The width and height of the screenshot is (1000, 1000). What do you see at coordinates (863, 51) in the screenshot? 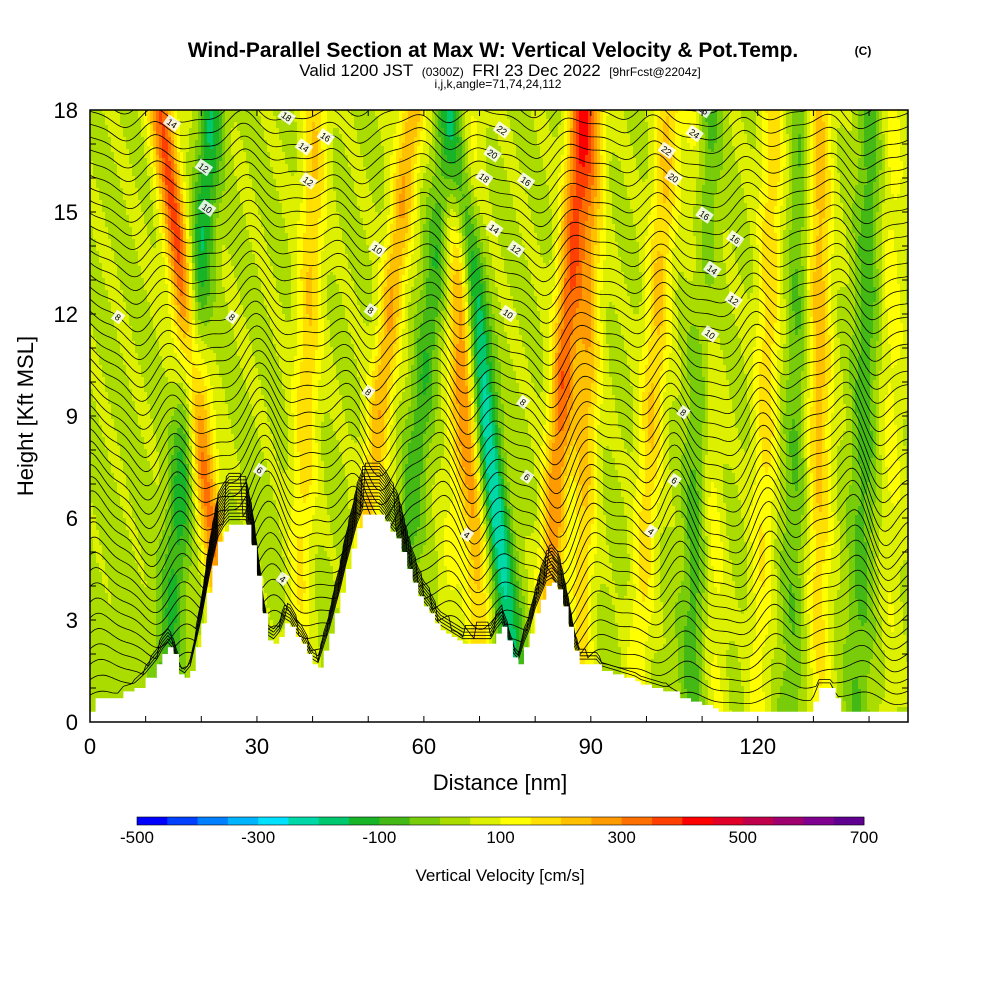
I see `copyright-mark: (C)` at bounding box center [863, 51].